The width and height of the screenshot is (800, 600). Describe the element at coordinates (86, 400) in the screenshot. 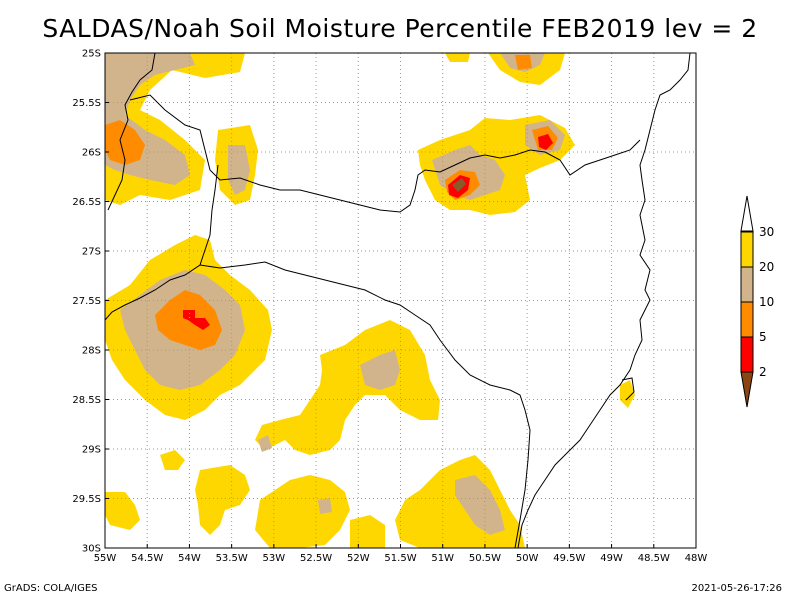

I see `y-tick-label: 28.5S` at that location.